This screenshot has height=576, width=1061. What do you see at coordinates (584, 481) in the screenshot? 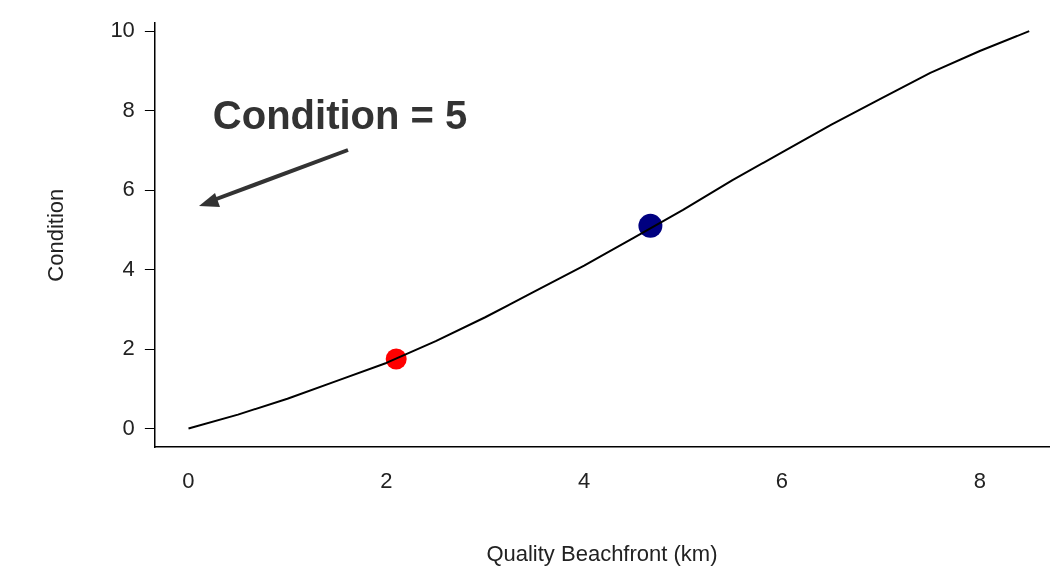
I see `x-tick-label: 4` at bounding box center [584, 481].